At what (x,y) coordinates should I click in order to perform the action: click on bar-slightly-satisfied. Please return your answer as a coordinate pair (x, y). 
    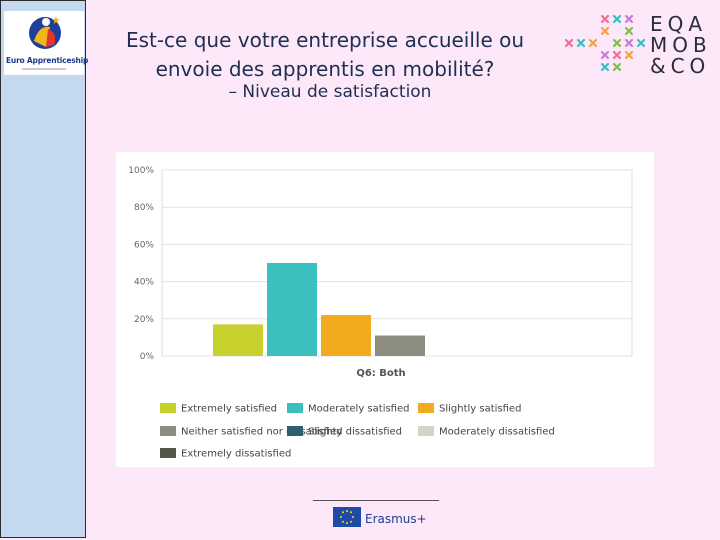
    Looking at the image, I should click on (346, 335).